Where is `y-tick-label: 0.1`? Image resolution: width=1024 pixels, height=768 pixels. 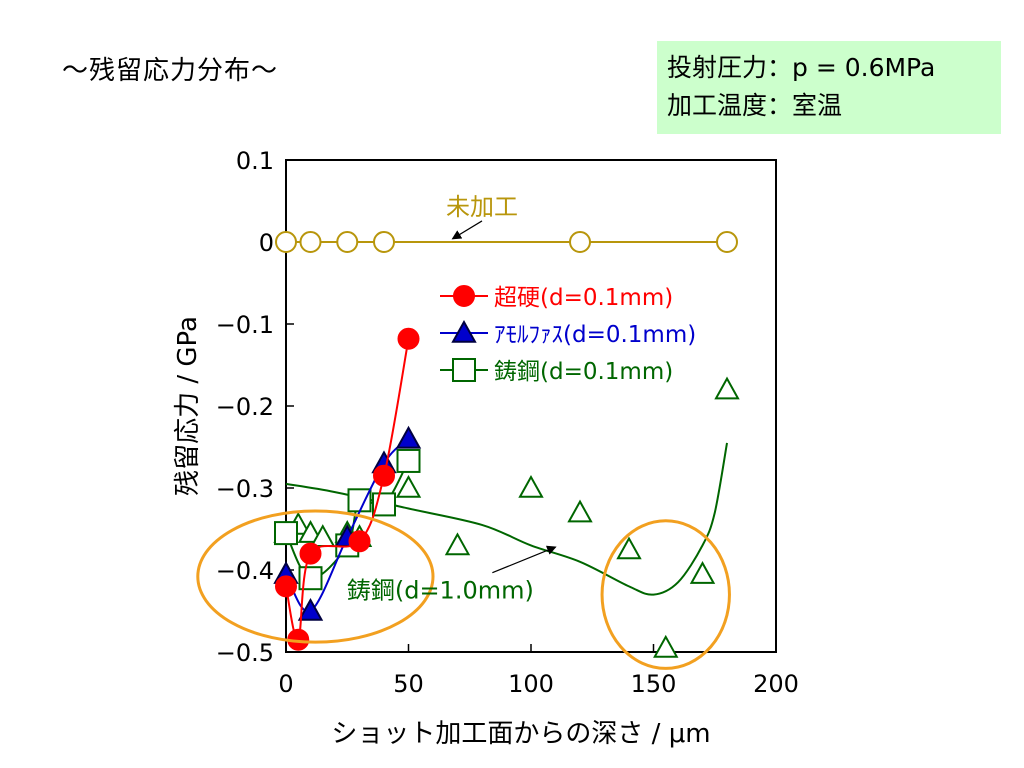 y-tick-label: 0.1 is located at coordinates (255, 161).